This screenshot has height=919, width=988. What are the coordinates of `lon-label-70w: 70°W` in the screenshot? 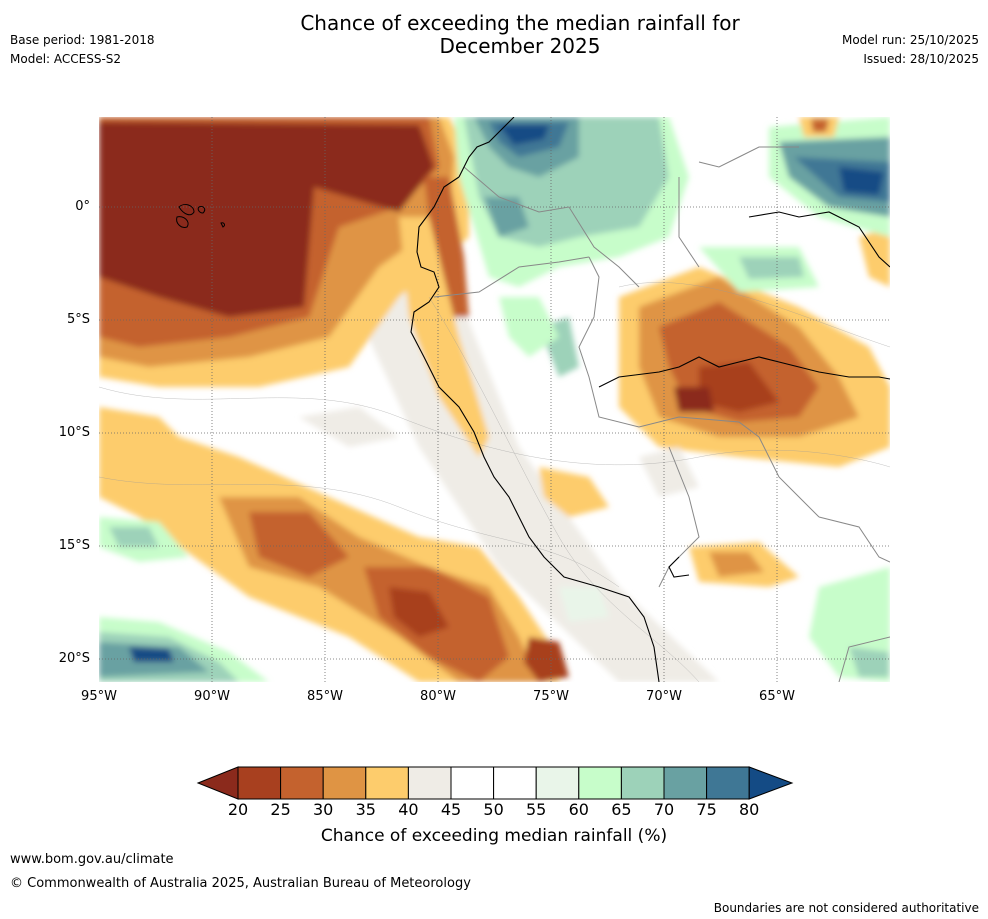 It's located at (664, 696).